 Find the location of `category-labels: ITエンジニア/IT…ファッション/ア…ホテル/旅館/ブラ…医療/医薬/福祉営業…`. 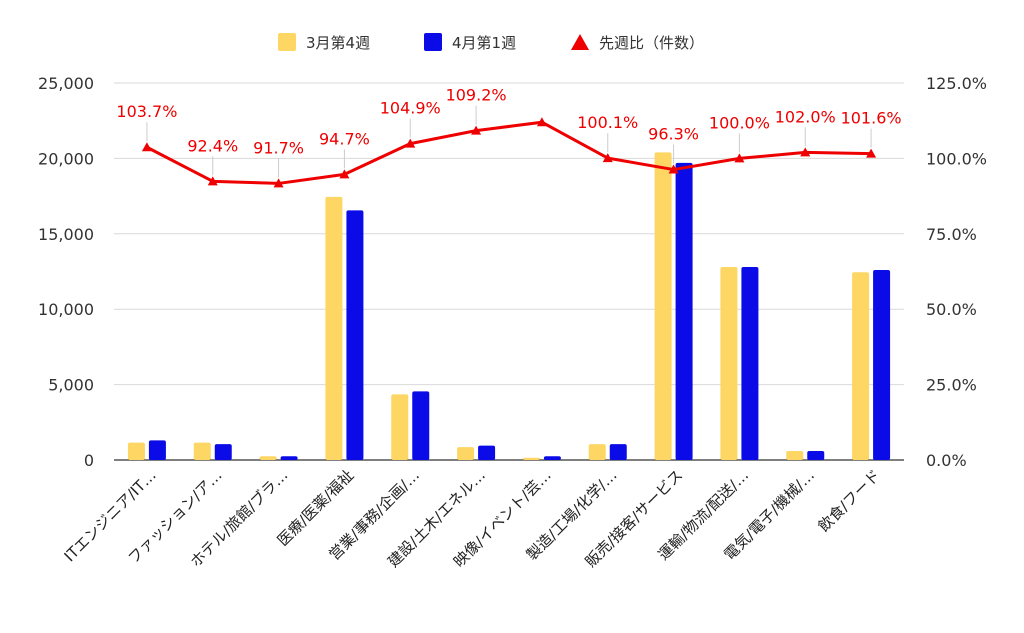

category-labels: ITエンジニア/IT…ファッション/ア…ホテル/旅館/ブラ…医療/医薬/福祉営業… is located at coordinates (472, 518).